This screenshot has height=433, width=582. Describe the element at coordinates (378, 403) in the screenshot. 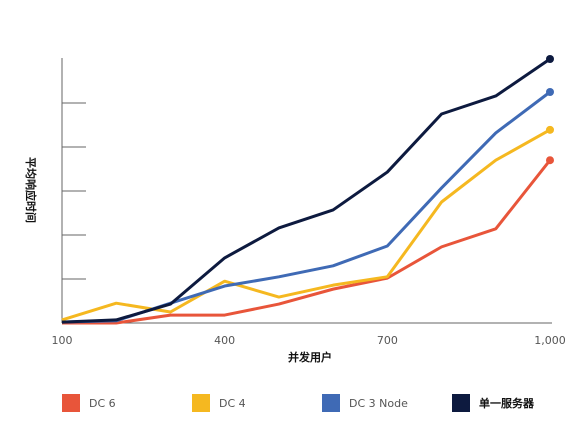

I see `legend-label: DC 3 Node` at that location.